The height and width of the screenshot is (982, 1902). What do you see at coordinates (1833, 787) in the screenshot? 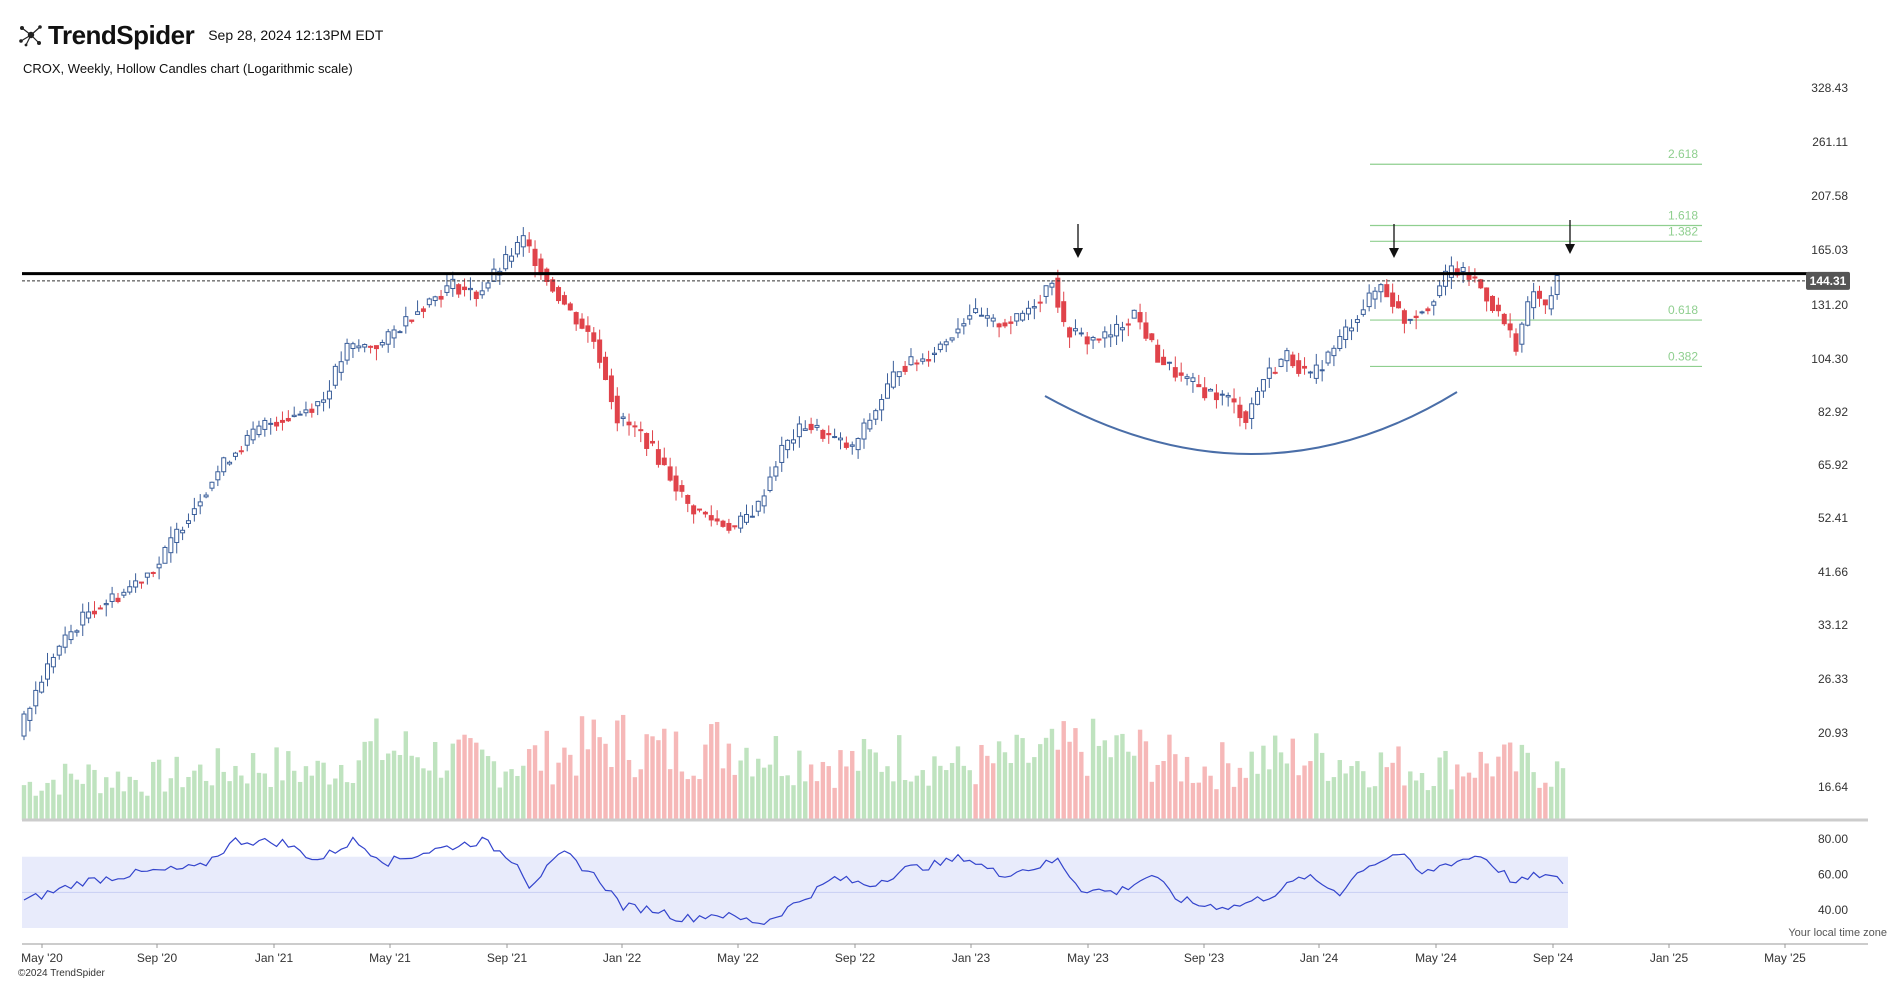
I see `y-tick-label: 16.64` at bounding box center [1833, 787].